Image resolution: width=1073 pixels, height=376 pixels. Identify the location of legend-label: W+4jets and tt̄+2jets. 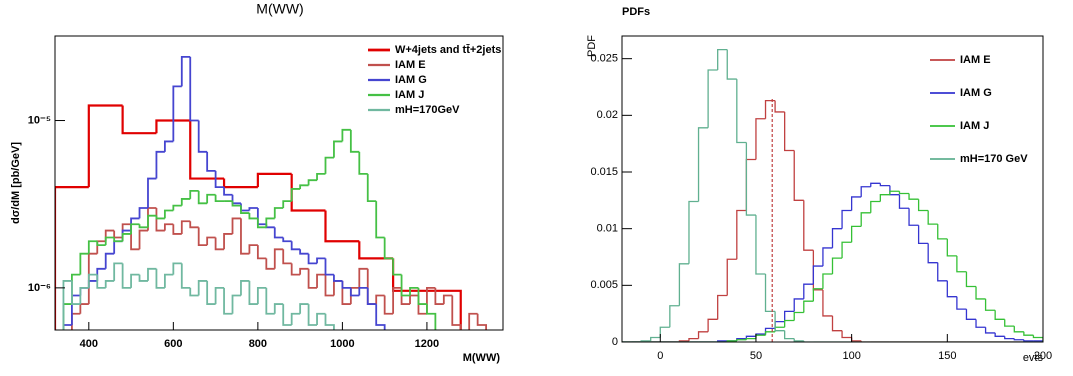
(448, 50).